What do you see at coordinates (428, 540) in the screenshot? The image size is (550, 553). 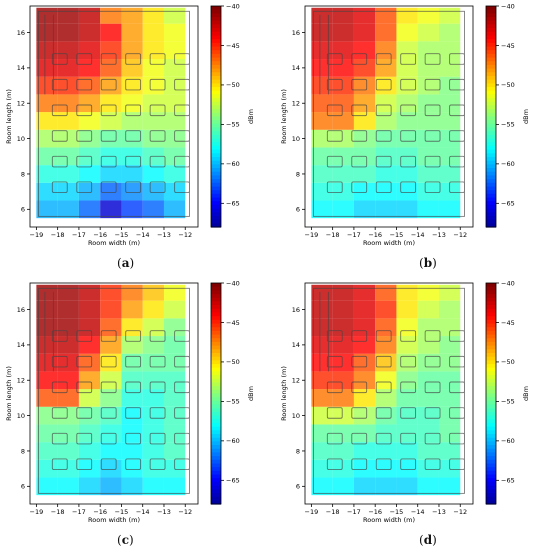 I see `panel-caption: (d)` at bounding box center [428, 540].